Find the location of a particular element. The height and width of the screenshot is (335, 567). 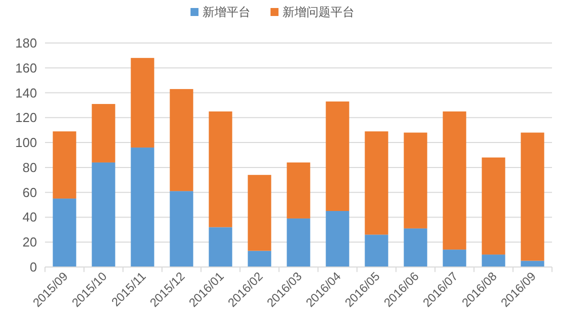

y-tick-label: 140 is located at coordinates (26, 92).